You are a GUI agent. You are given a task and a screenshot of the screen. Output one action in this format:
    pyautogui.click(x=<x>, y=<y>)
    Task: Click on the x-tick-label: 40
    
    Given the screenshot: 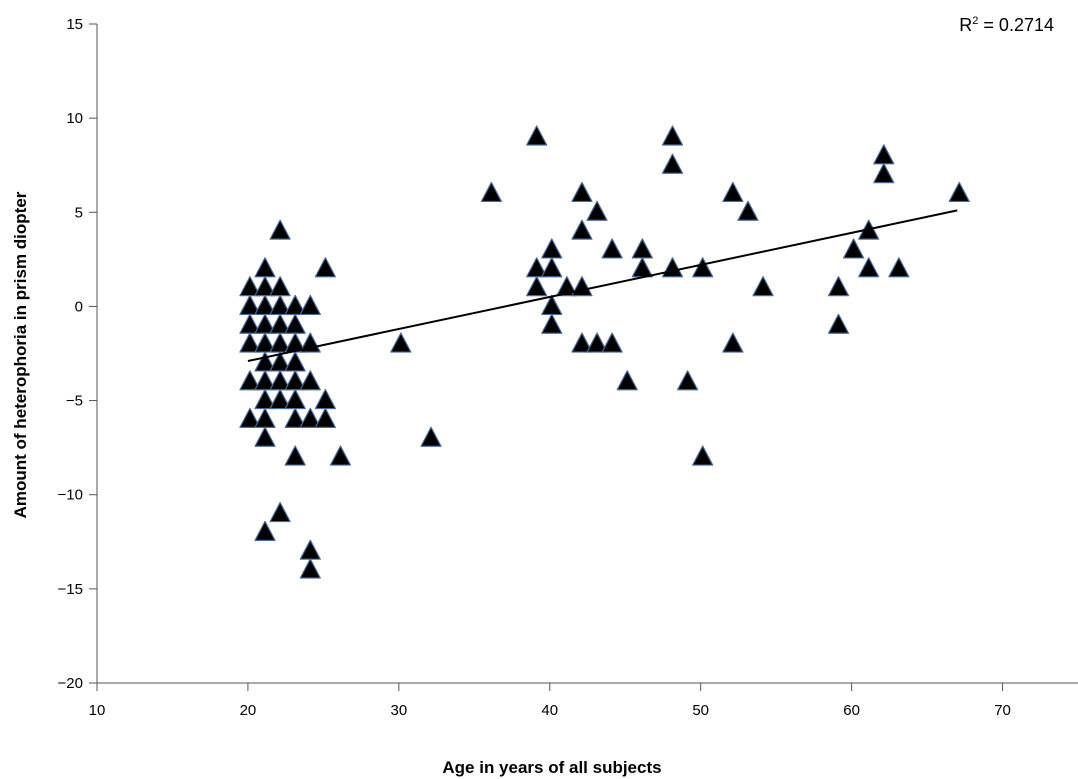 What is the action you would take?
    pyautogui.click(x=549, y=710)
    